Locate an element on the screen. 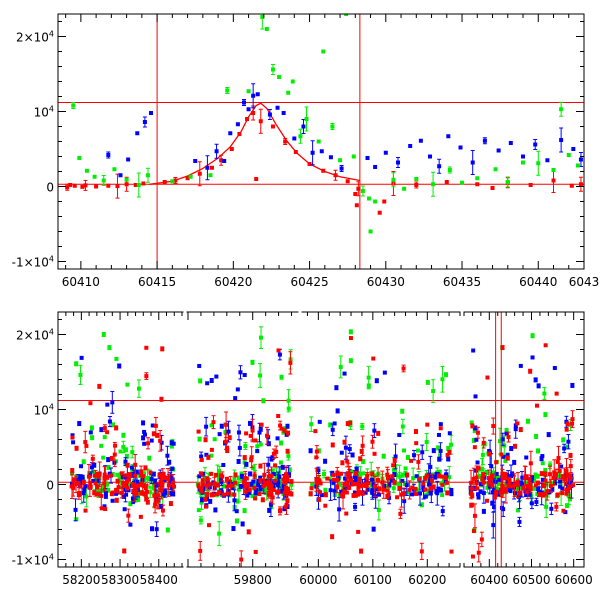 Image resolution: width=600 pixels, height=600 pixels. x-tick-label: 60440 is located at coordinates (538, 282).